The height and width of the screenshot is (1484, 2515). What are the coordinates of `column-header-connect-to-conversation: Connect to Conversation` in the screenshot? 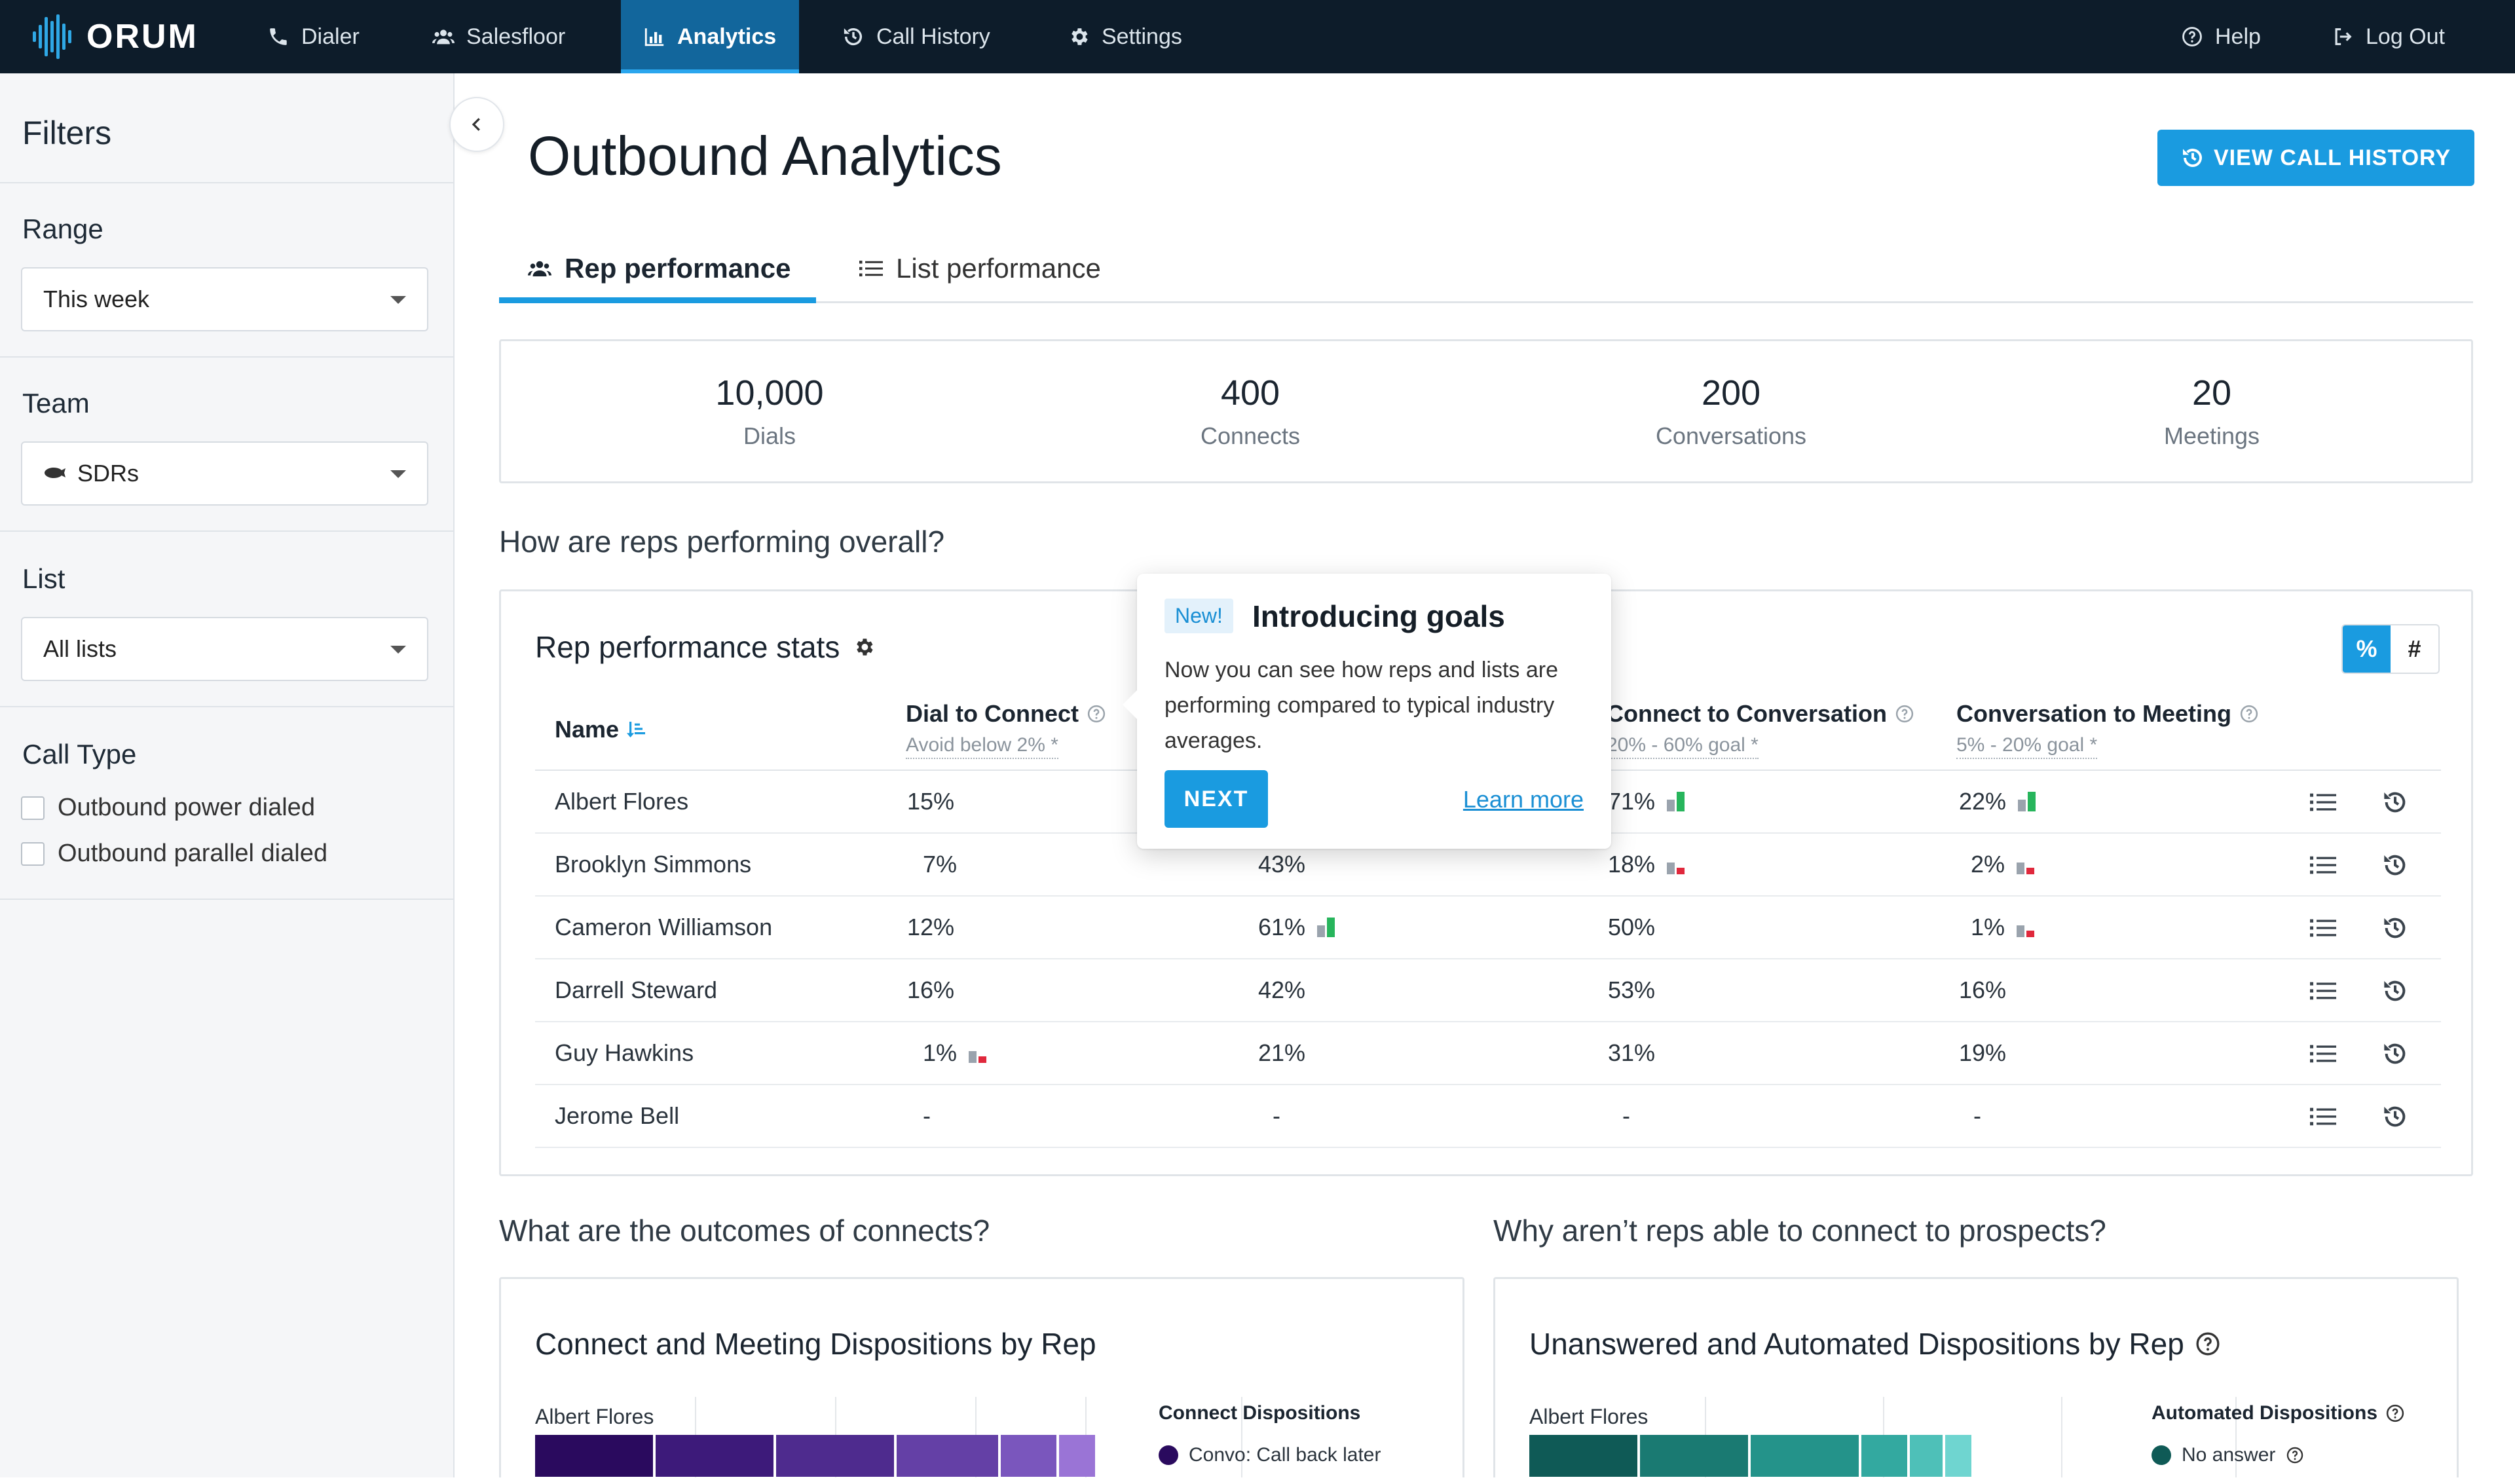 It's located at (1760, 714).